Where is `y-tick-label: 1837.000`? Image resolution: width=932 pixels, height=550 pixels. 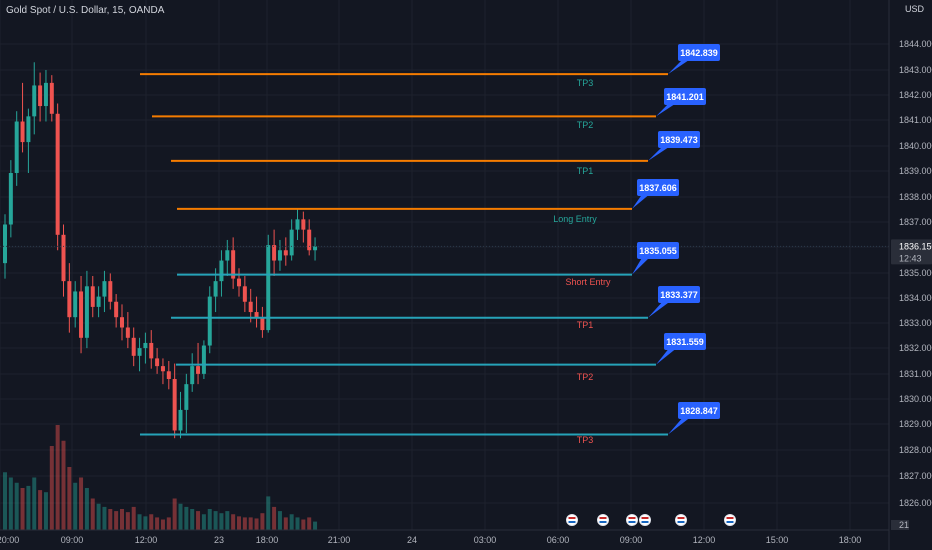
y-tick-label: 1837.000 is located at coordinates (915, 222).